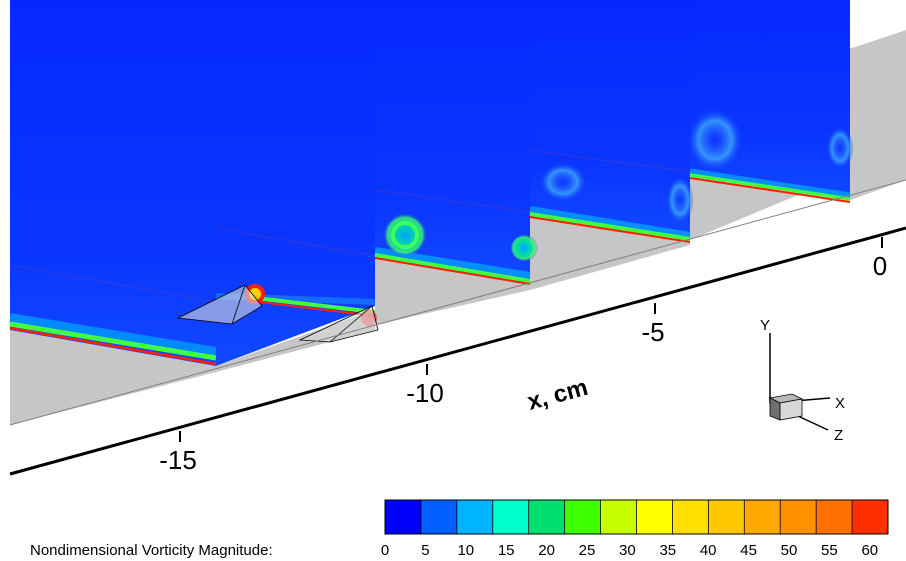  What do you see at coordinates (385, 550) in the screenshot?
I see `colorbar-tick-label: 0` at bounding box center [385, 550].